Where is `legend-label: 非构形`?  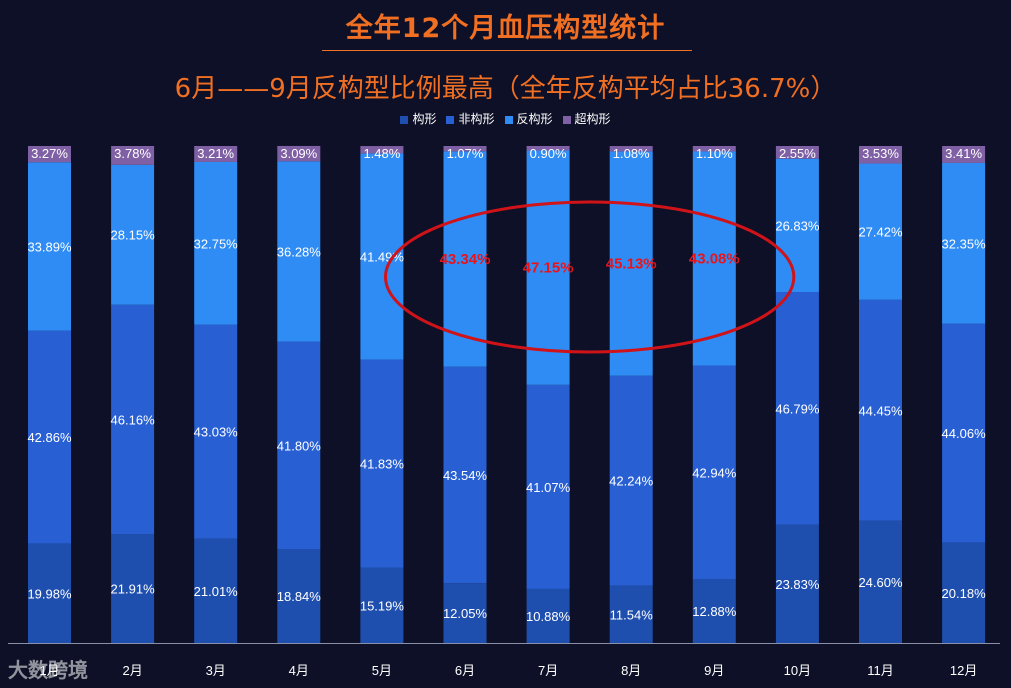 legend-label: 非构形 is located at coordinates (476, 119).